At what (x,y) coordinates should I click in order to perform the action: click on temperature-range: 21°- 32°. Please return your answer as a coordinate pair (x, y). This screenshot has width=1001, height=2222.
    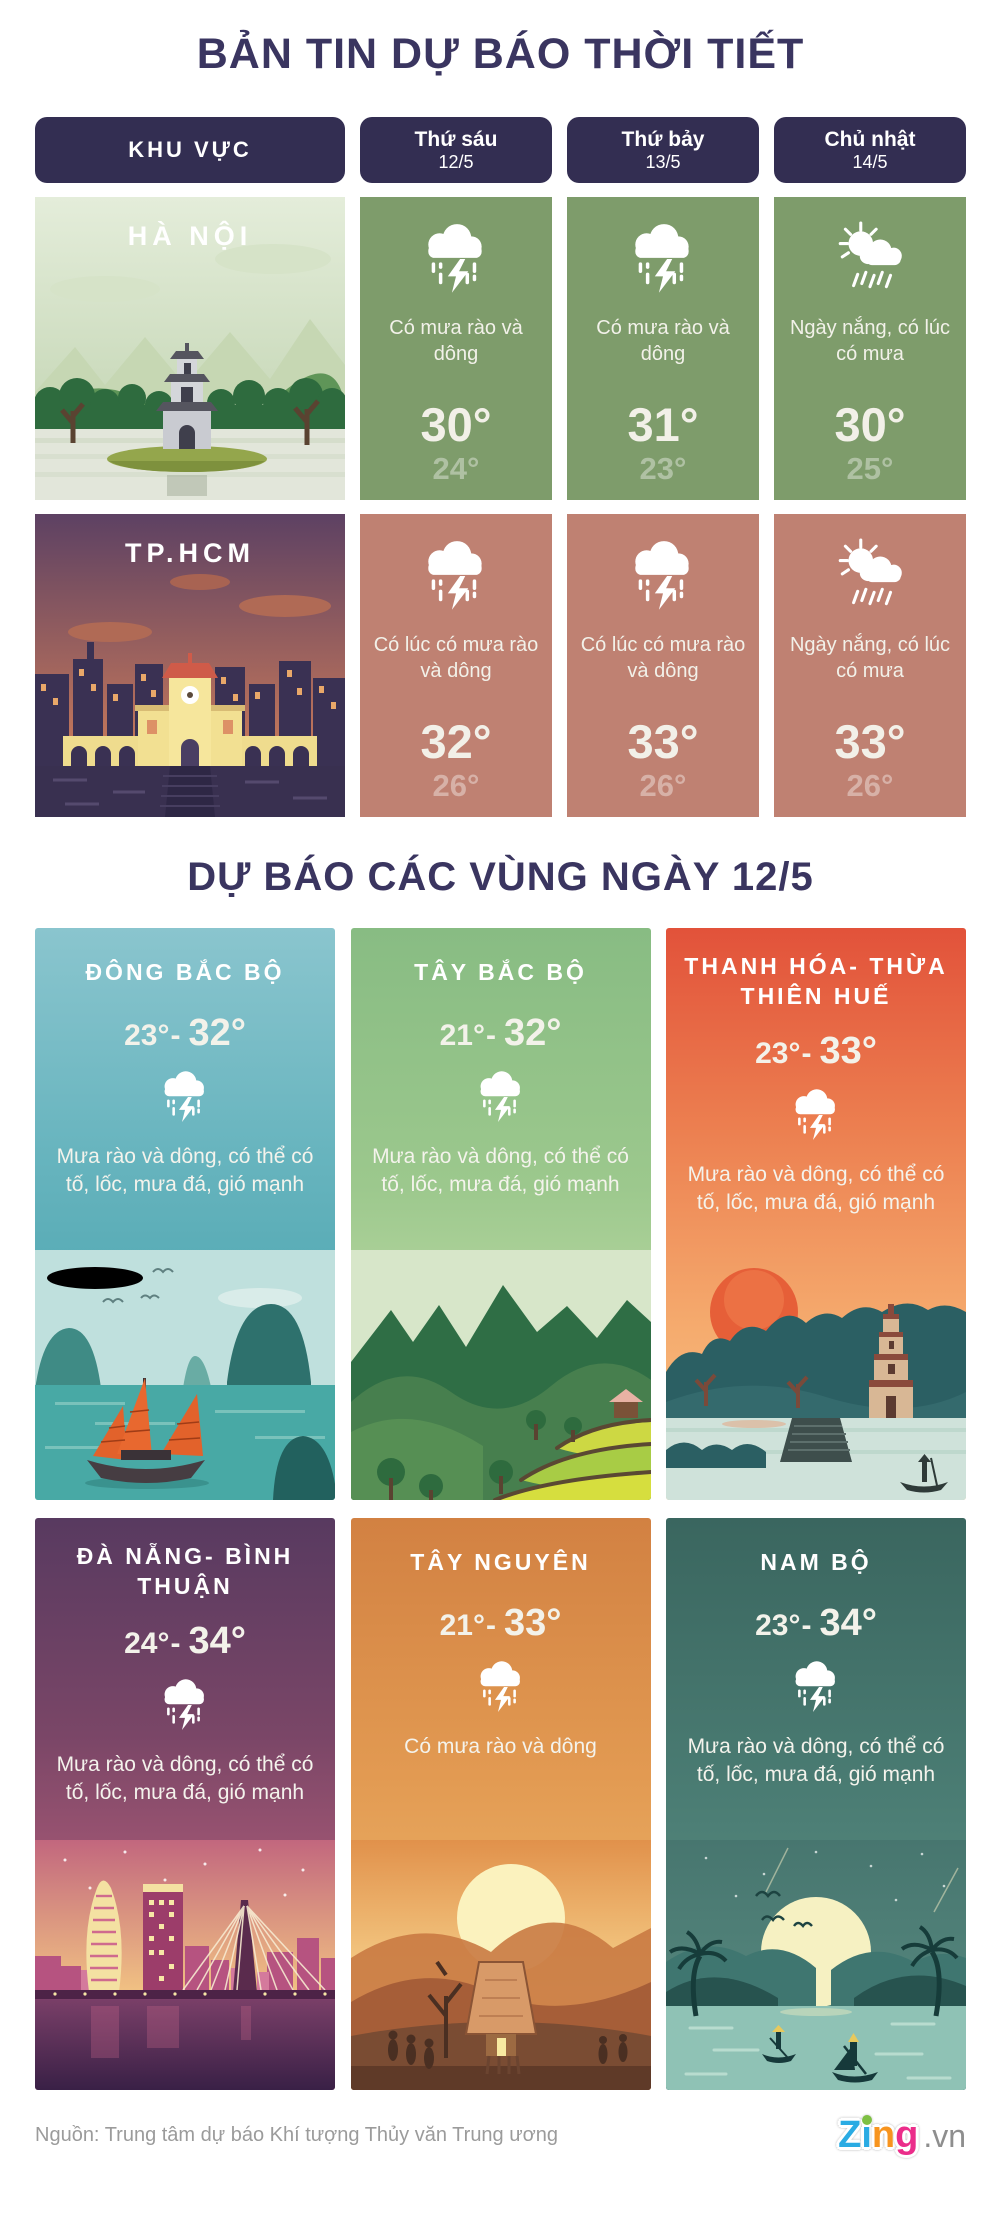
    Looking at the image, I should click on (500, 1033).